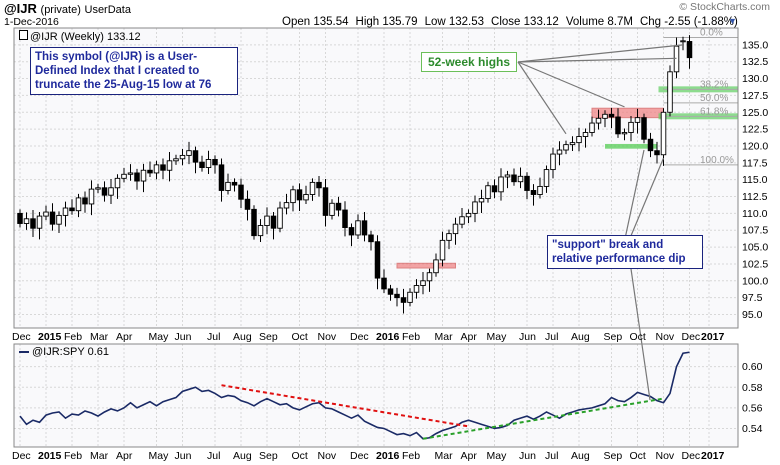 This screenshot has height=465, width=780. I want to click on lower-x-tick-label: Aug, so click(242, 456).